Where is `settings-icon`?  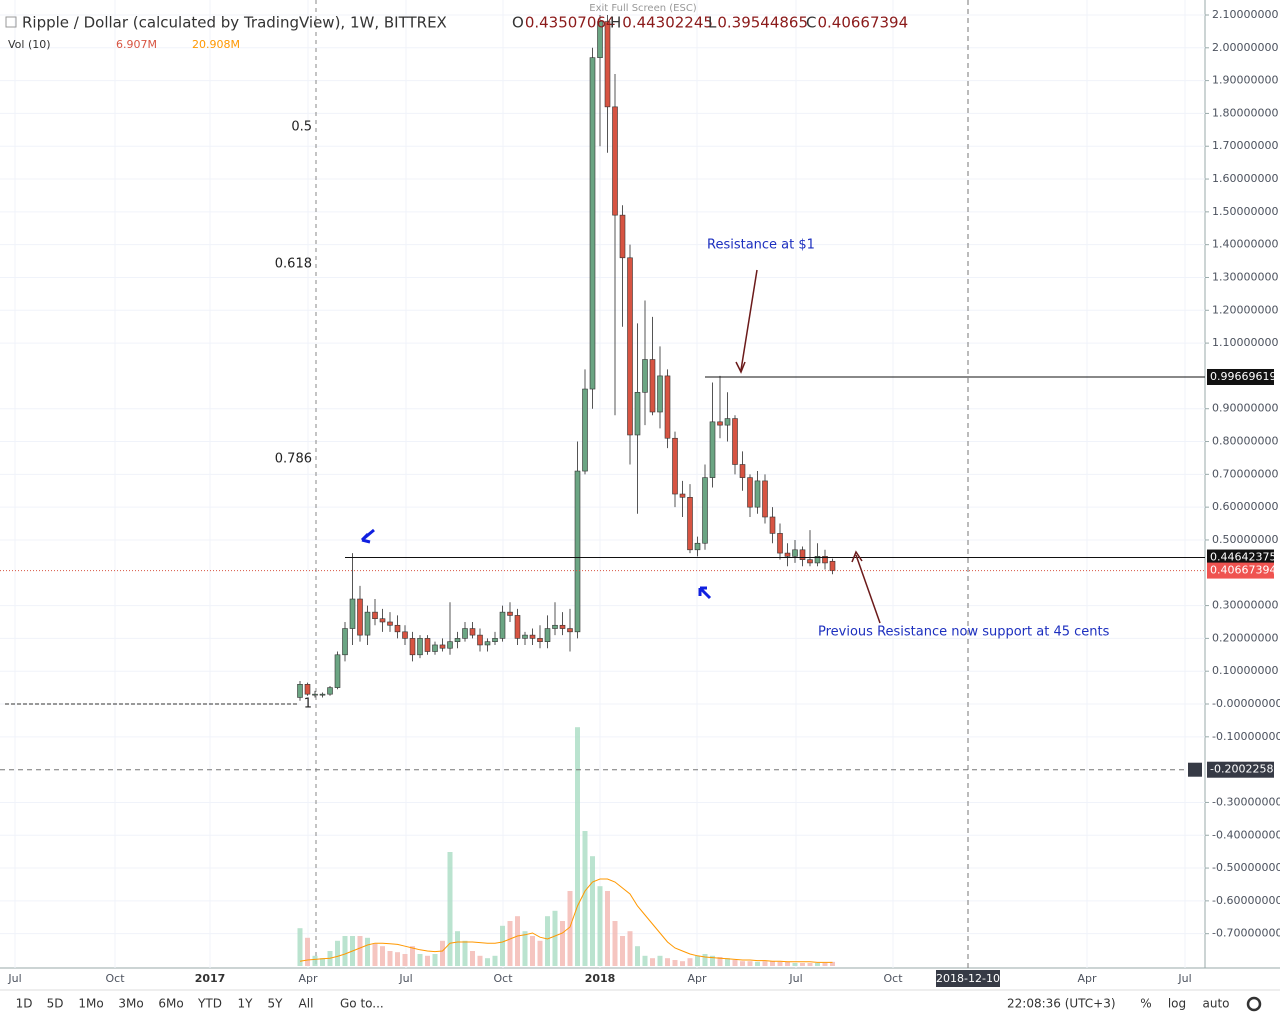
settings-icon is located at coordinates (1254, 1004).